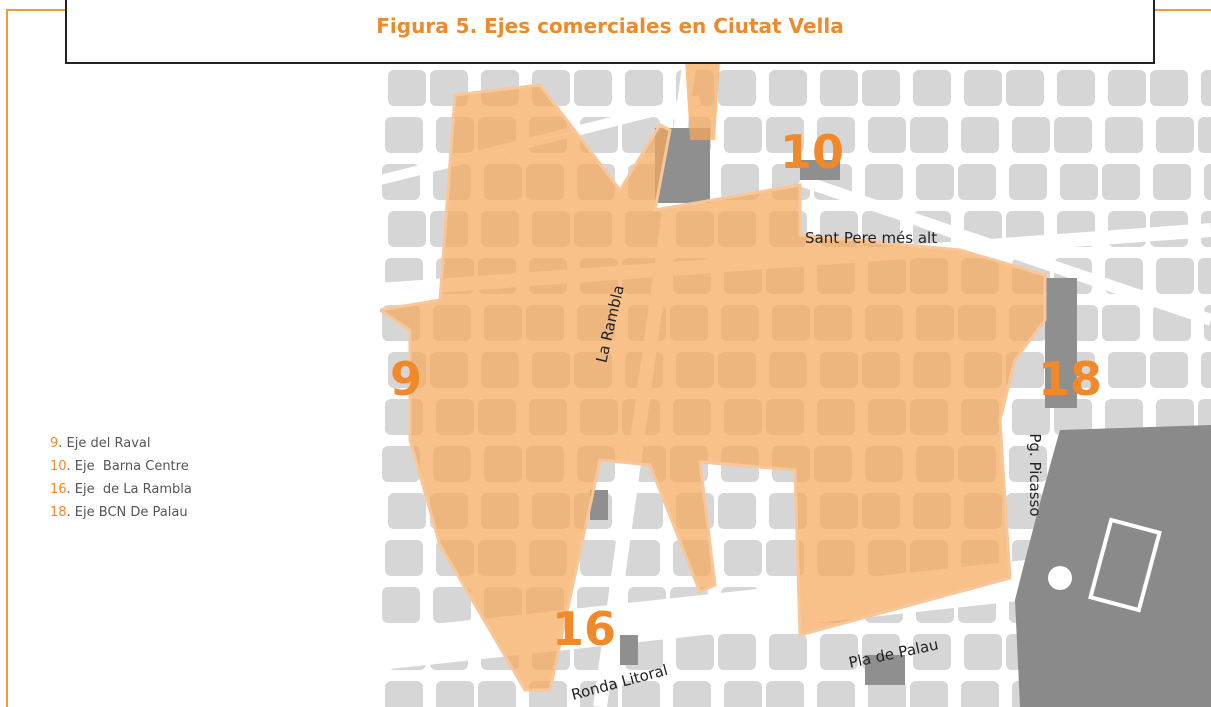  What do you see at coordinates (7, 358) in the screenshot?
I see `frame-line` at bounding box center [7, 358].